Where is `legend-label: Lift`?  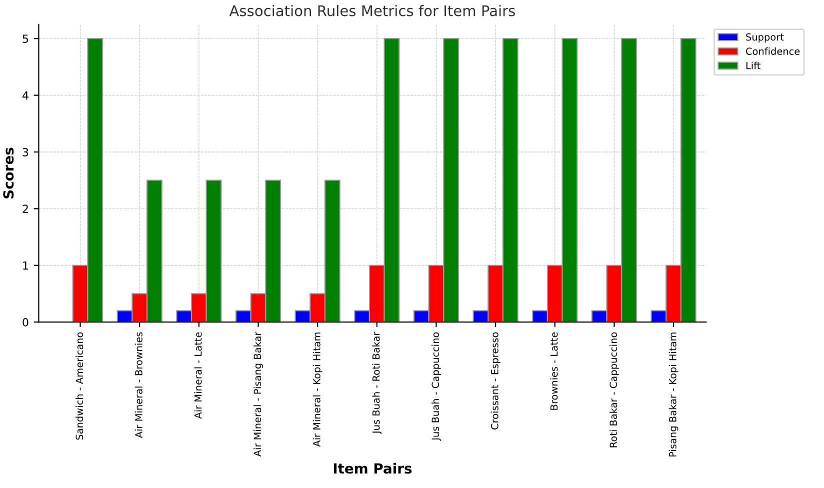
legend-label: Lift is located at coordinates (753, 66).